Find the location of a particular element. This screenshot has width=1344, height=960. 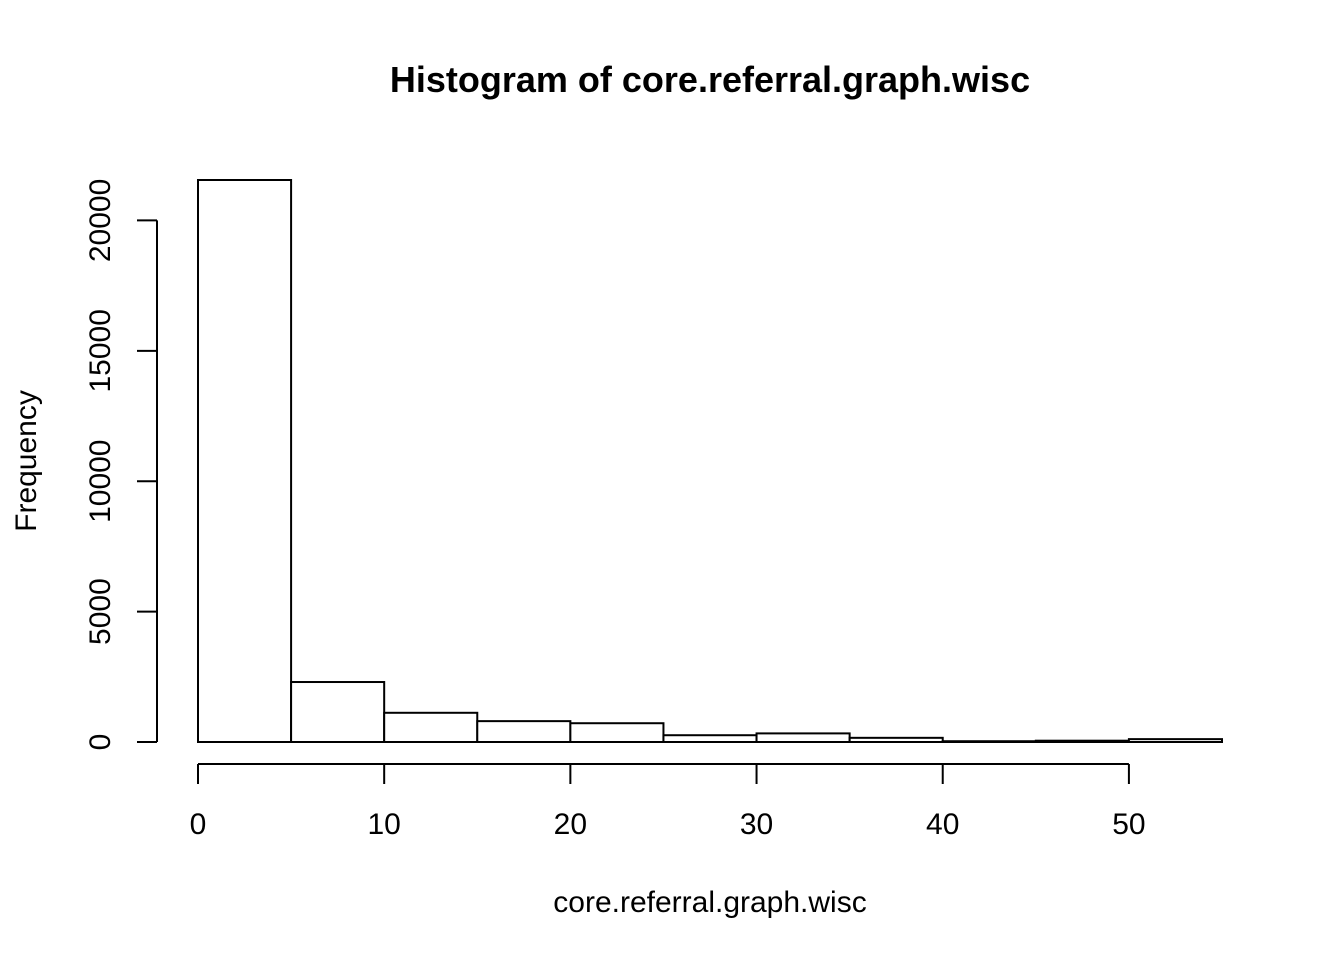

y-axis-label: Frequency is located at coordinates (26, 461).